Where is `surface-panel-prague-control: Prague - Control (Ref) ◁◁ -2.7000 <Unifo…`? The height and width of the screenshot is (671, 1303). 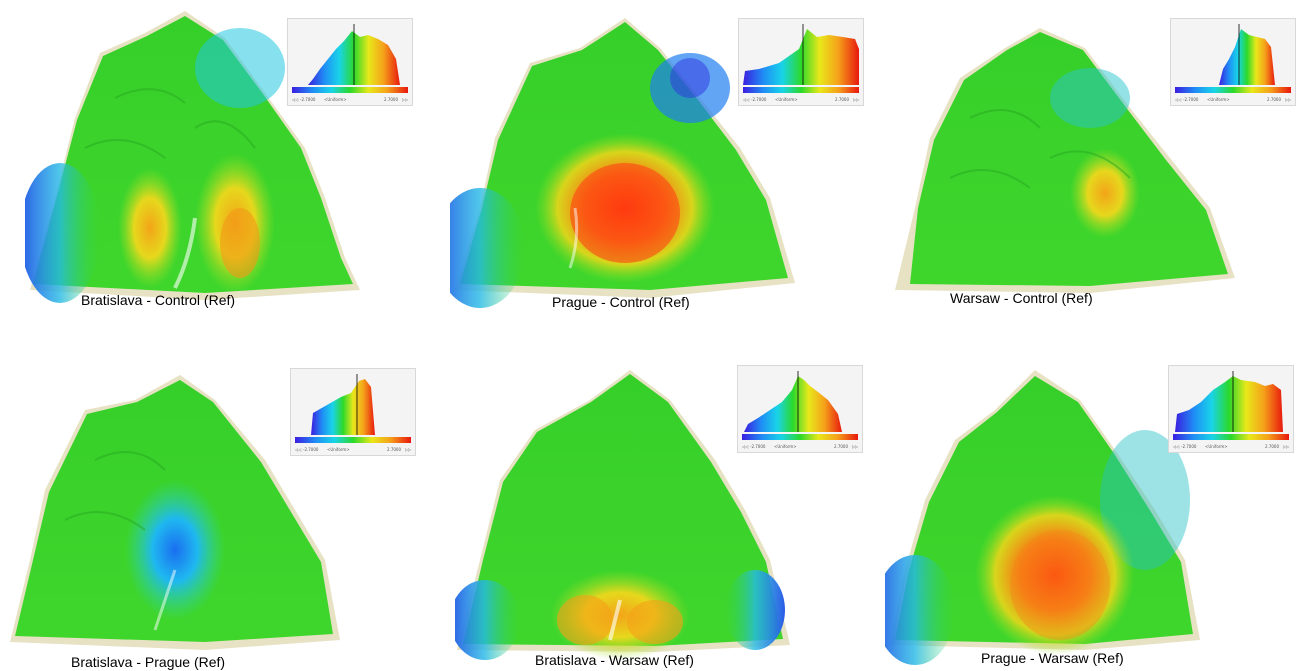 surface-panel-prague-control: Prague - Control (Ref) ◁◁ -2.7000 <Unifo… is located at coordinates (660, 159).